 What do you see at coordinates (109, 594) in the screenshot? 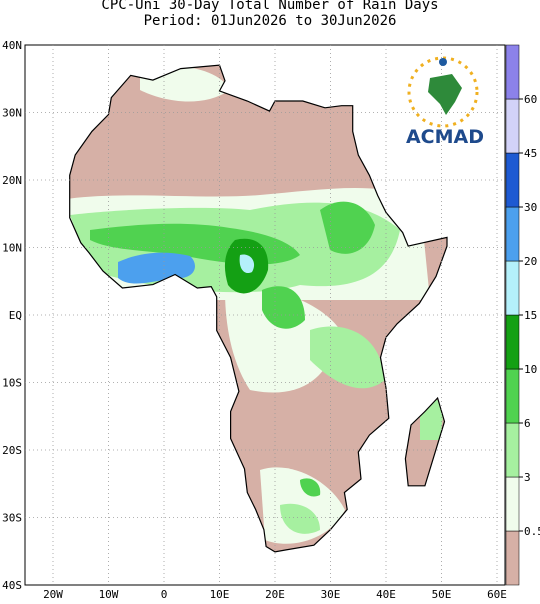
I see `lon-label: 10W` at bounding box center [109, 594].